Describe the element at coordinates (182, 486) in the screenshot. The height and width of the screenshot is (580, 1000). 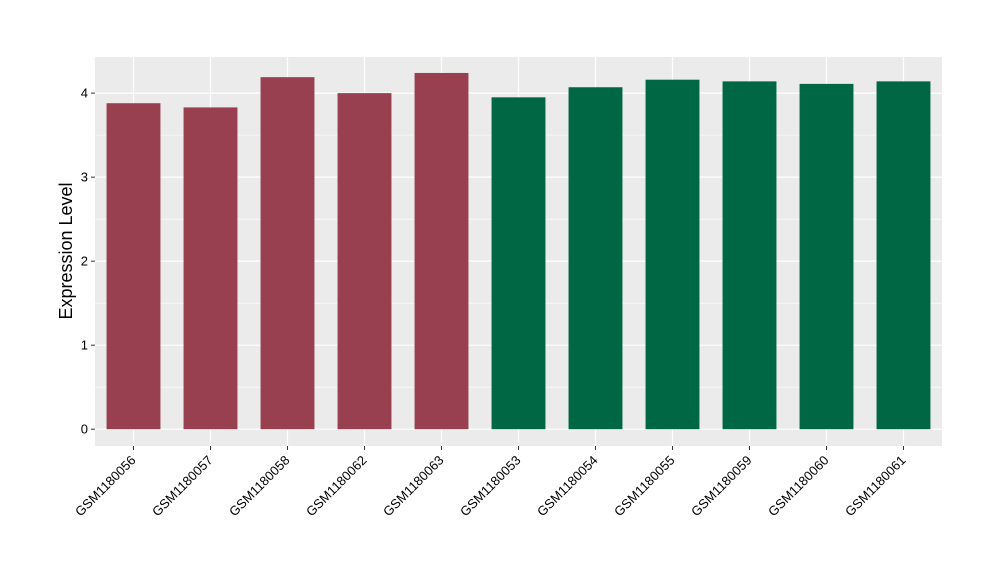
I see `x-tick-label: GSM1180057` at that location.